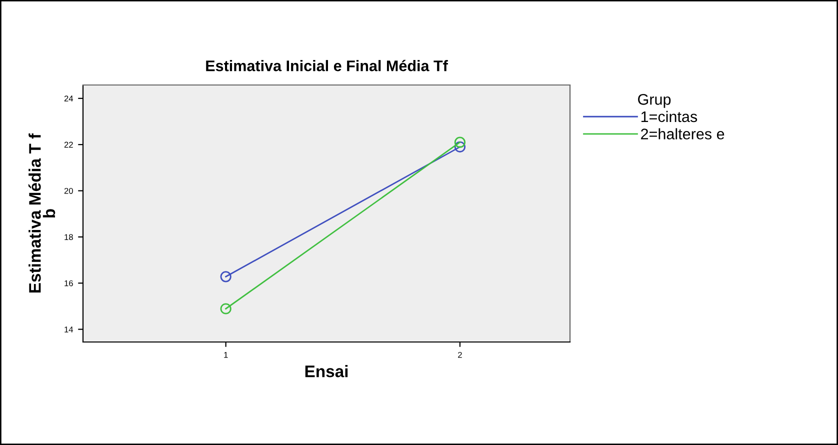 The width and height of the screenshot is (838, 445). What do you see at coordinates (69, 99) in the screenshot?
I see `y-tick-label: 24` at bounding box center [69, 99].